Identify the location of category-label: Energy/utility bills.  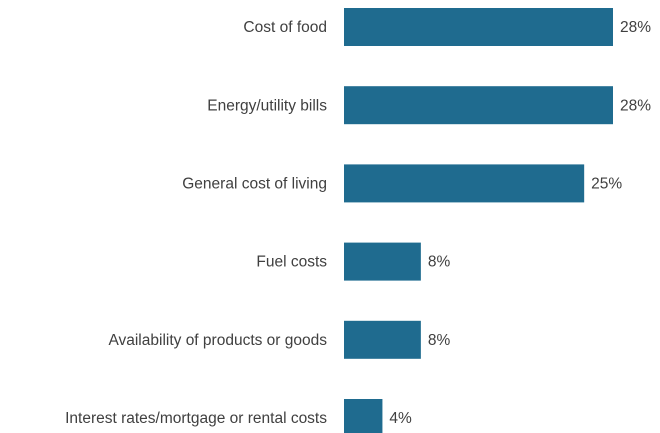
(267, 105).